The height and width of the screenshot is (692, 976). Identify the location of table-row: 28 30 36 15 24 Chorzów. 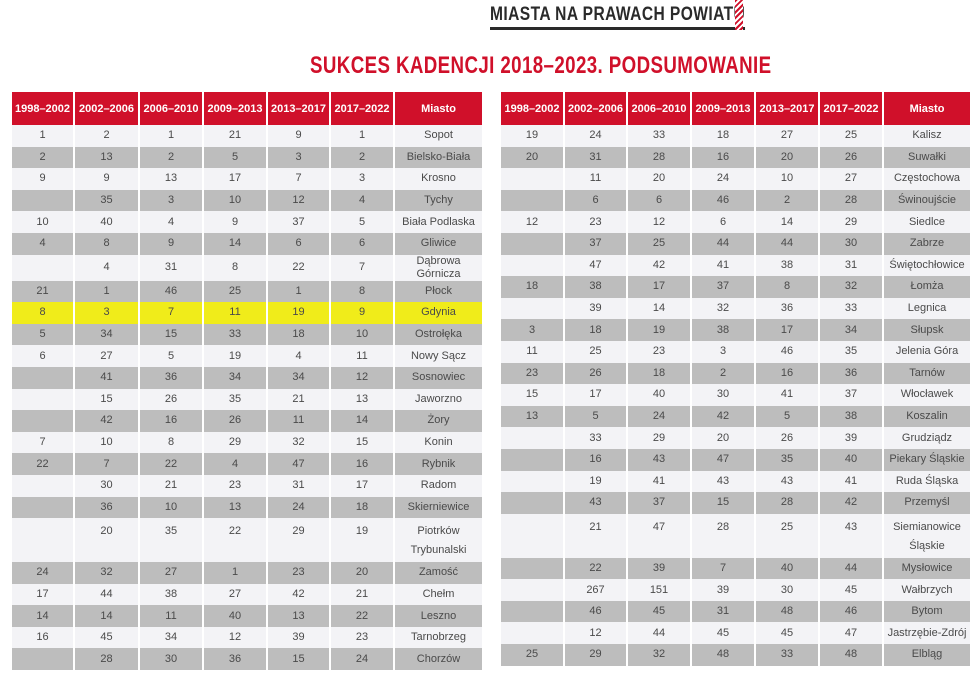
(247, 659).